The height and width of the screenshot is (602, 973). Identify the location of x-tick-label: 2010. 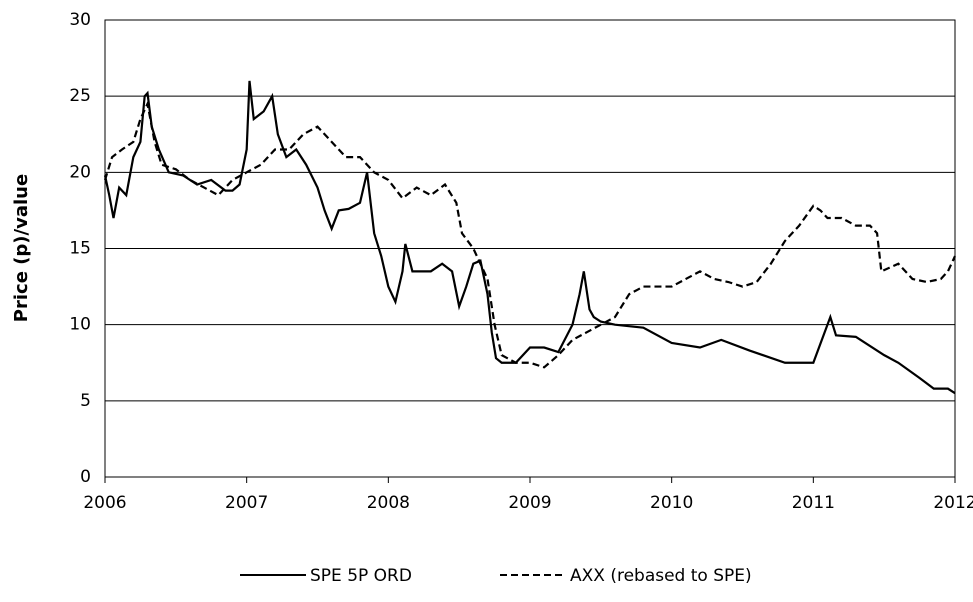
(671, 503).